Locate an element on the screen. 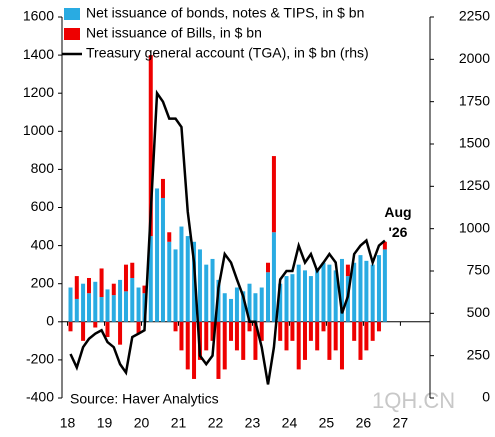 The width and height of the screenshot is (495, 437). legend-swatch is located at coordinates (72, 34).